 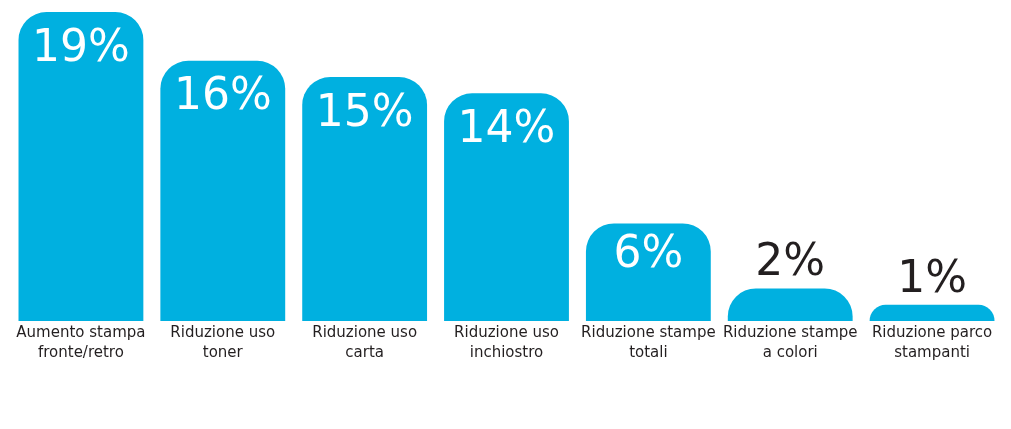 I want to click on data-label: 15%, so click(x=364, y=110).